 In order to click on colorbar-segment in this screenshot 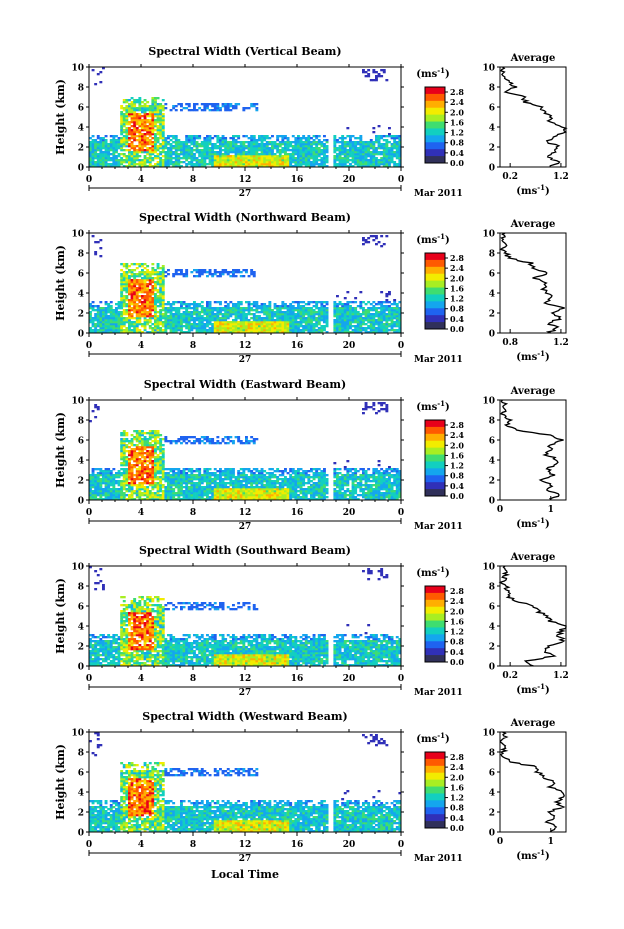, I will do `click(435, 153)`.